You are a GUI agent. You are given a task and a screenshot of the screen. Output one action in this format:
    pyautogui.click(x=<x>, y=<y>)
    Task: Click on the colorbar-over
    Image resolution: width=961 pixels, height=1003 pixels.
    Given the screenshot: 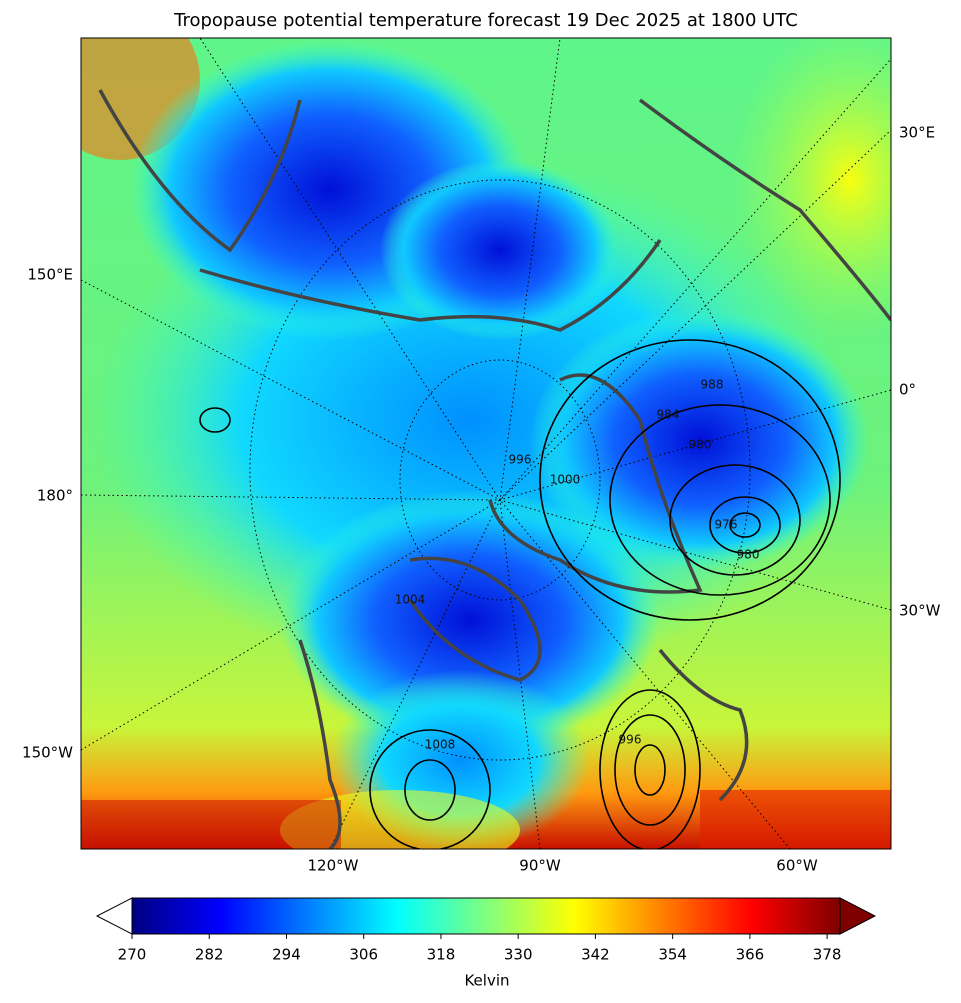 What is the action you would take?
    pyautogui.click(x=858, y=916)
    